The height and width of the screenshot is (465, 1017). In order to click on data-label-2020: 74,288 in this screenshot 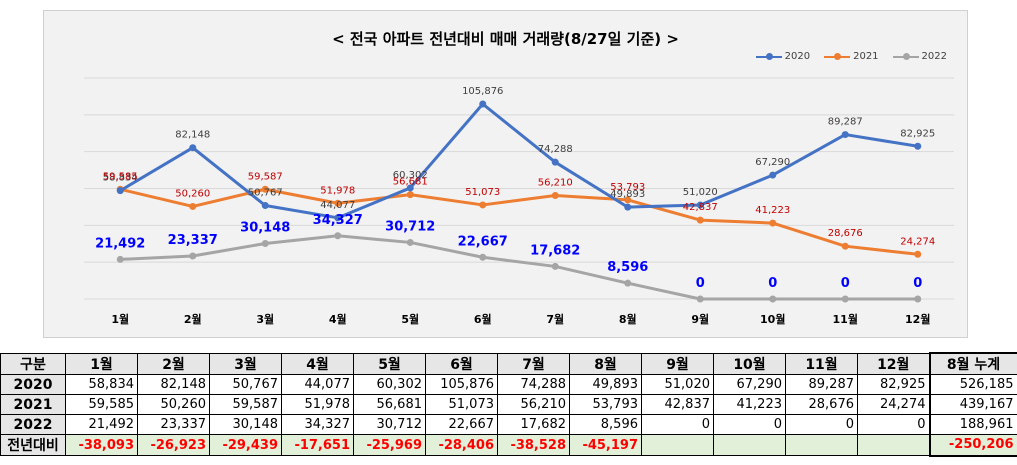, I will do `click(555, 149)`.